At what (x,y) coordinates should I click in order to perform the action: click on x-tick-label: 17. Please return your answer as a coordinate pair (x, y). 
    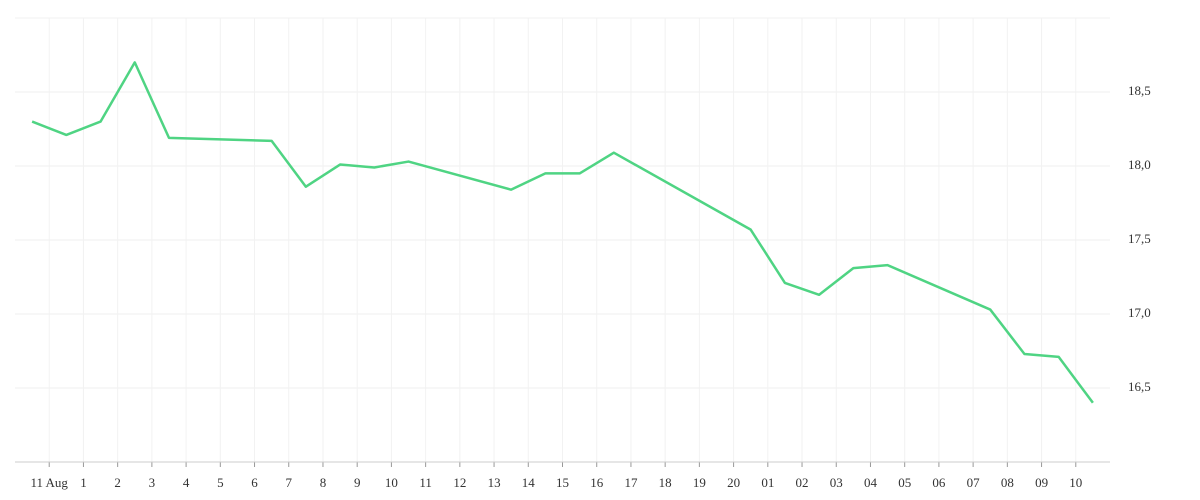
    Looking at the image, I should click on (631, 482).